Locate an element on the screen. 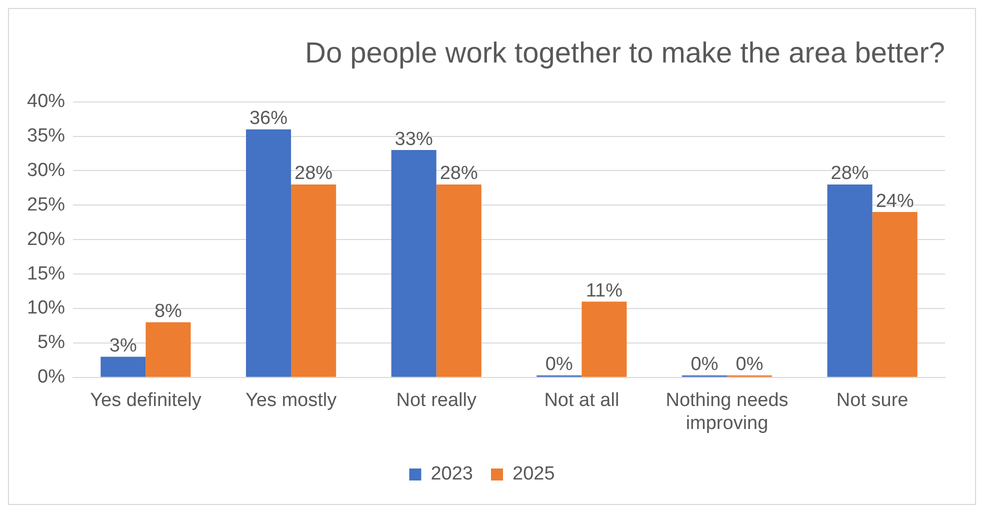 The image size is (984, 513). y-tick-label: 15% is located at coordinates (46, 273).